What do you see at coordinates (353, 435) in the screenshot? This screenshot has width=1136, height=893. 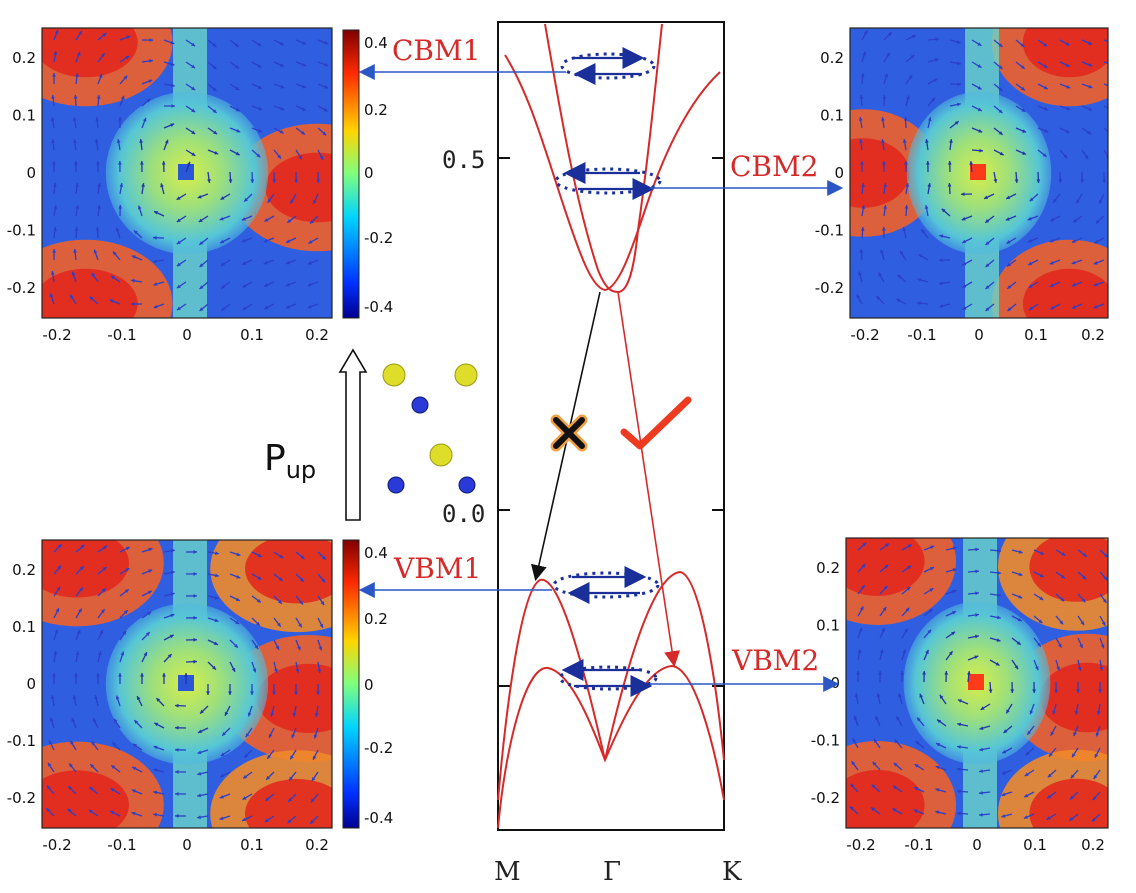 I see `polarization-arrow` at bounding box center [353, 435].